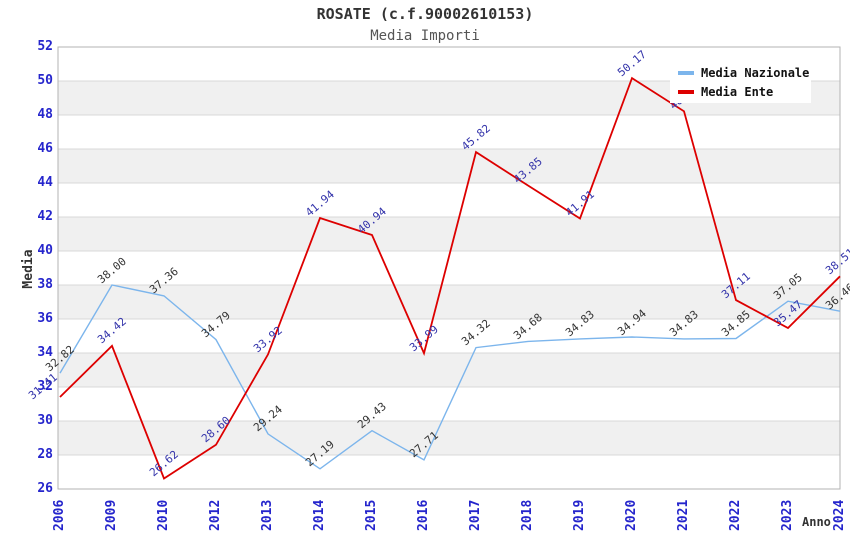 Image resolution: width=850 pixels, height=550 pixels. What do you see at coordinates (737, 91) in the screenshot?
I see `legend-label: Media Ente` at bounding box center [737, 91].